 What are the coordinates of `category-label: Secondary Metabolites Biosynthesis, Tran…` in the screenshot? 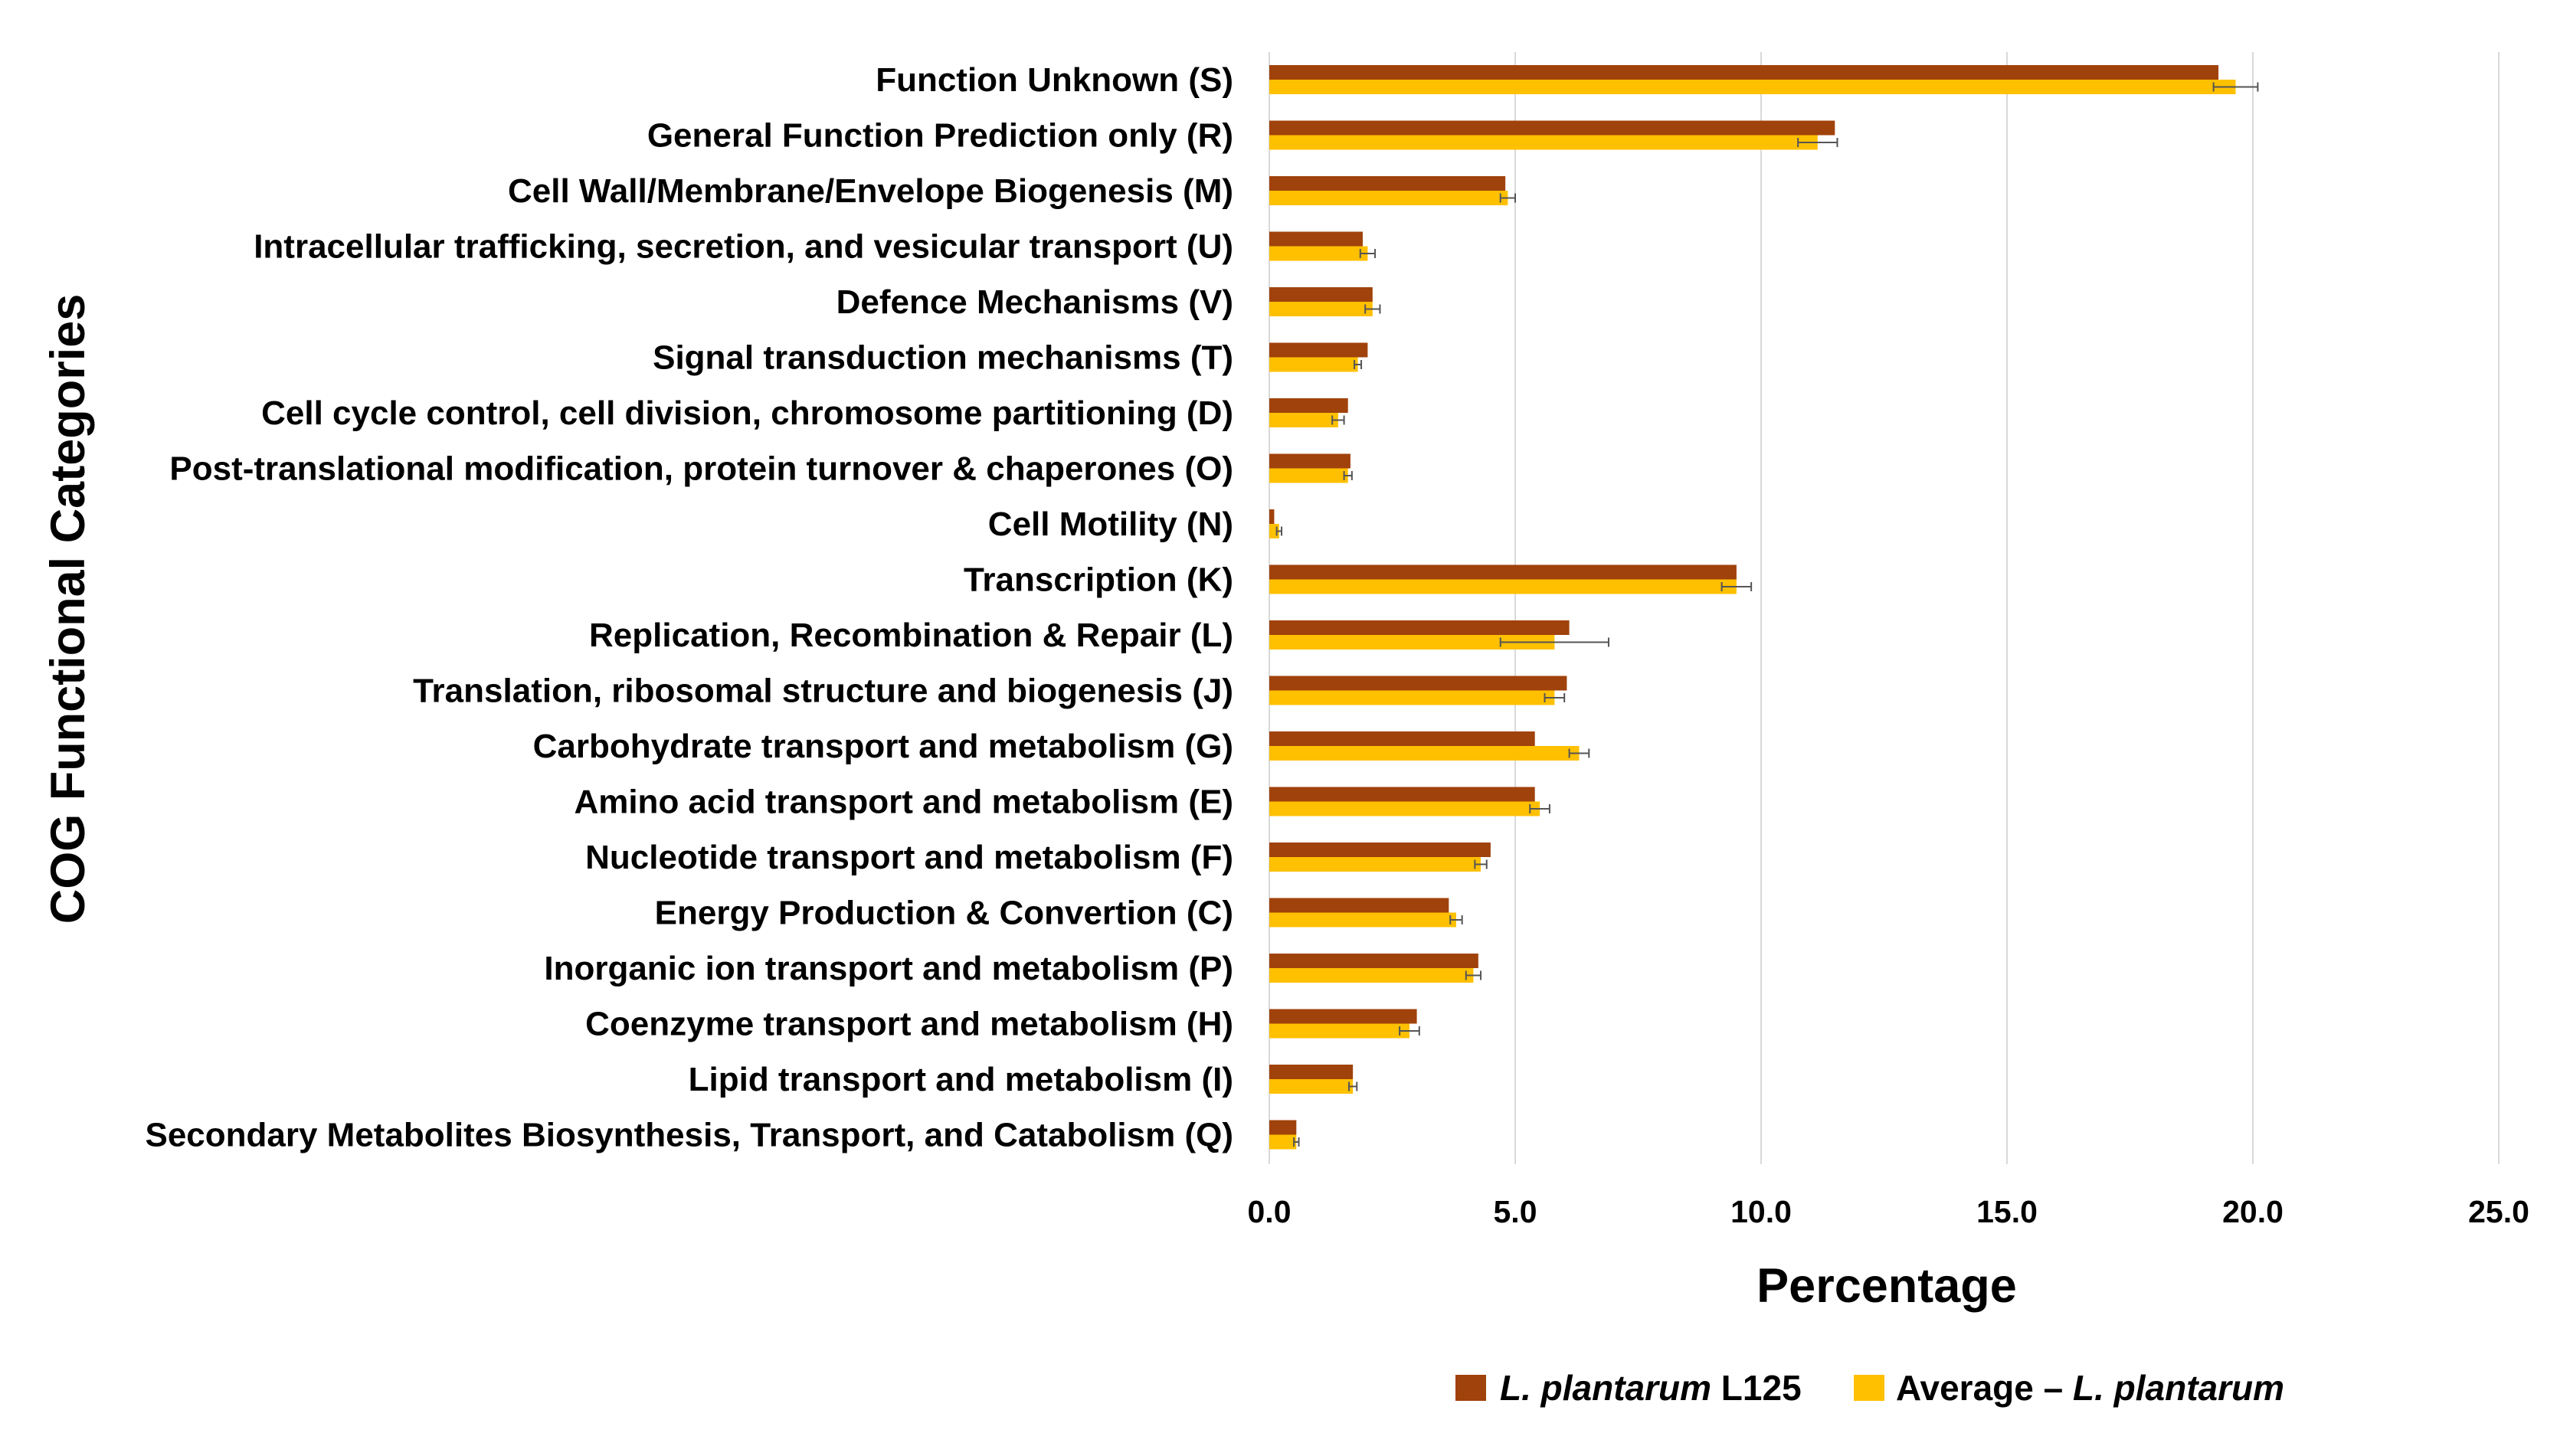 It's located at (689, 1135).